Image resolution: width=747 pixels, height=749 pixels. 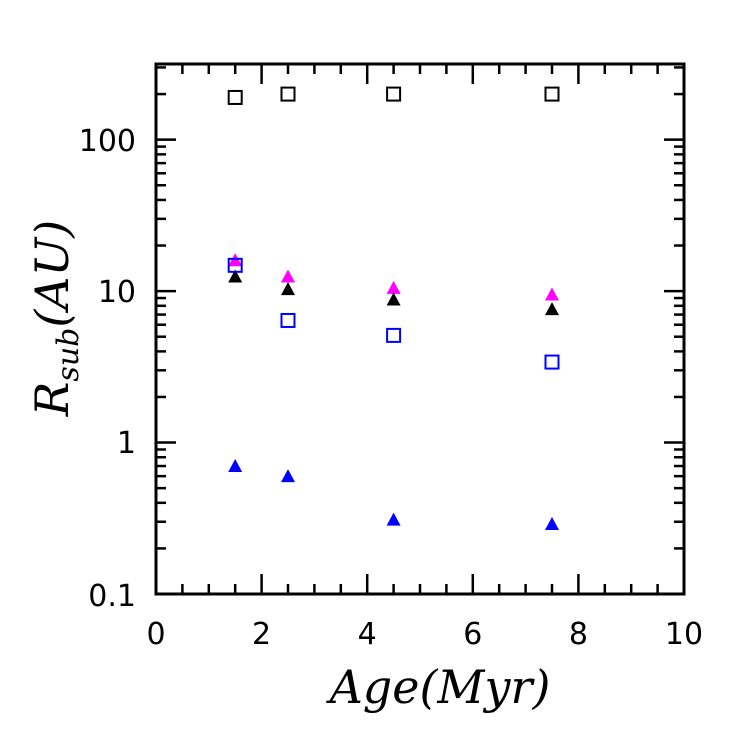 What do you see at coordinates (472, 634) in the screenshot?
I see `x-tick-label-6: 6` at bounding box center [472, 634].